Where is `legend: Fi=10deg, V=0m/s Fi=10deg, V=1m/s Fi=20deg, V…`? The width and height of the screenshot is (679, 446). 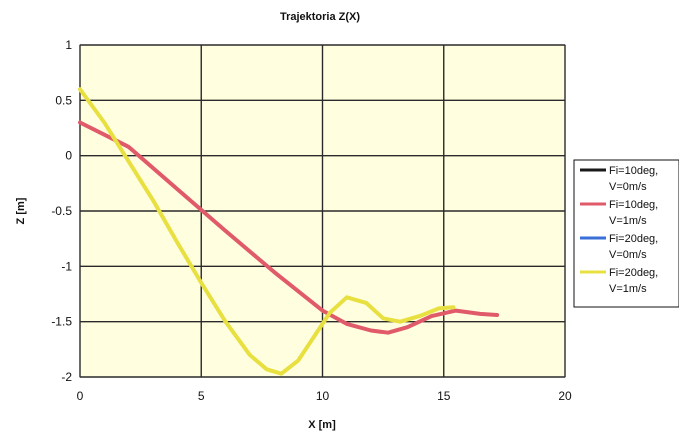 legend: Fi=10deg, V=0m/s Fi=10deg, V=1m/s Fi=20deg, V… is located at coordinates (626, 233).